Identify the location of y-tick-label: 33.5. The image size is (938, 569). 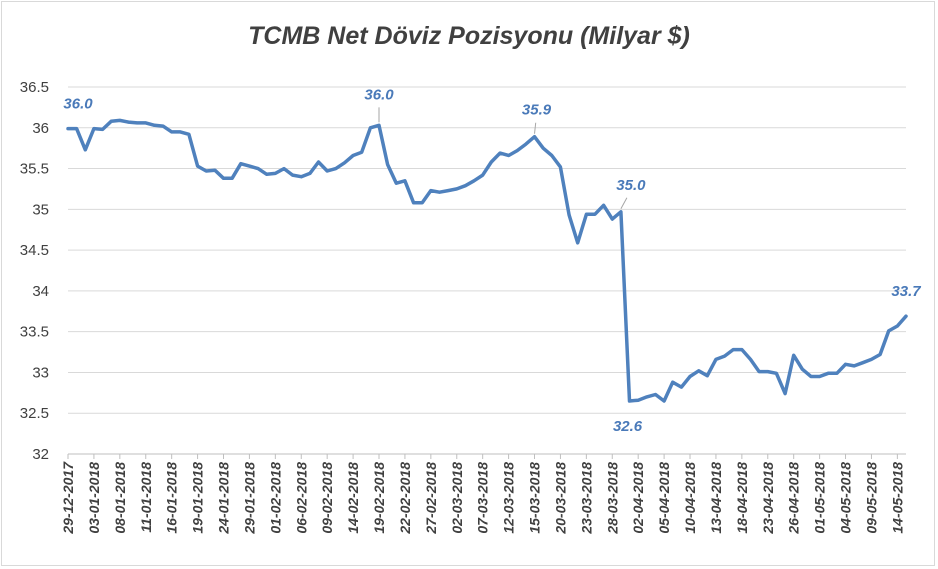
(34, 332).